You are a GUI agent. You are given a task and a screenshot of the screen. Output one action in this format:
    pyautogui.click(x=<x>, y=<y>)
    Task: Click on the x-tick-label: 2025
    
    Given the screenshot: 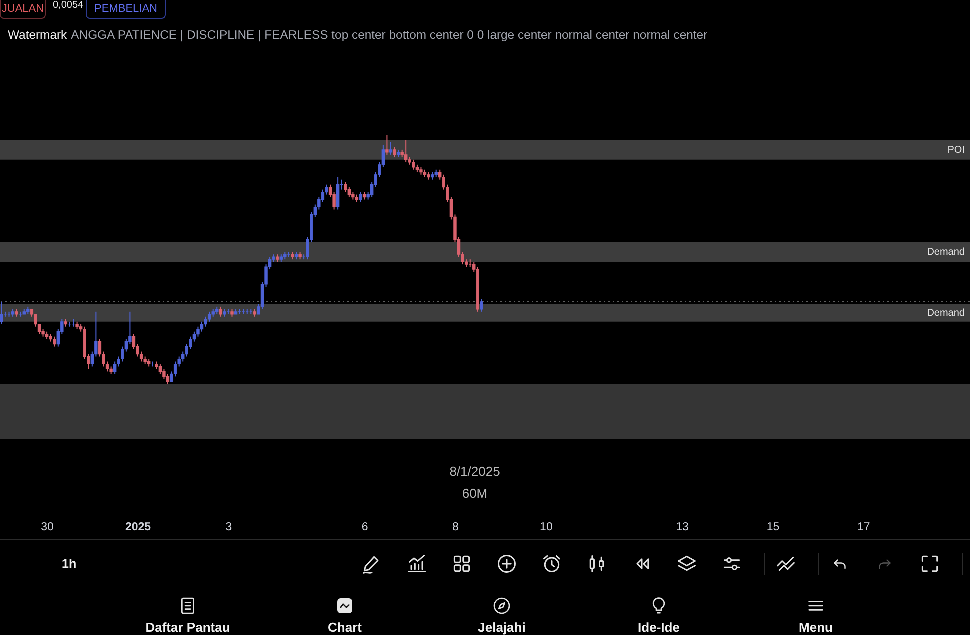 What is the action you would take?
    pyautogui.click(x=138, y=528)
    